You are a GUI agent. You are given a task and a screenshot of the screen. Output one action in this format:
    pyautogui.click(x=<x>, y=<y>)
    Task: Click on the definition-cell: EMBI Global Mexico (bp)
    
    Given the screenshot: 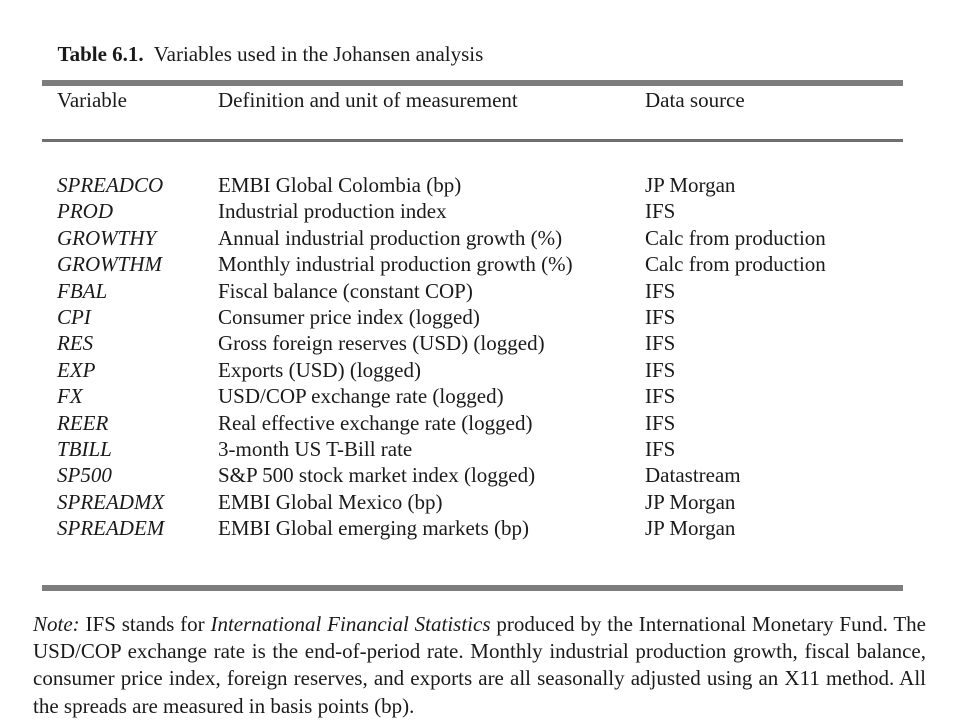 What is the action you would take?
    pyautogui.click(x=330, y=501)
    